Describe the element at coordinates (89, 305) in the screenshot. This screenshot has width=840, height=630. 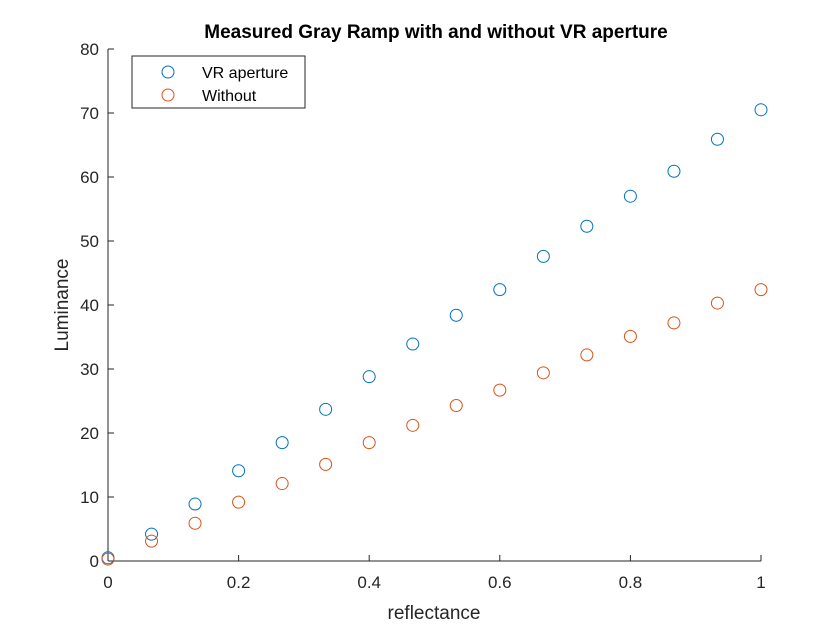
I see `y-tick-label: 40` at that location.